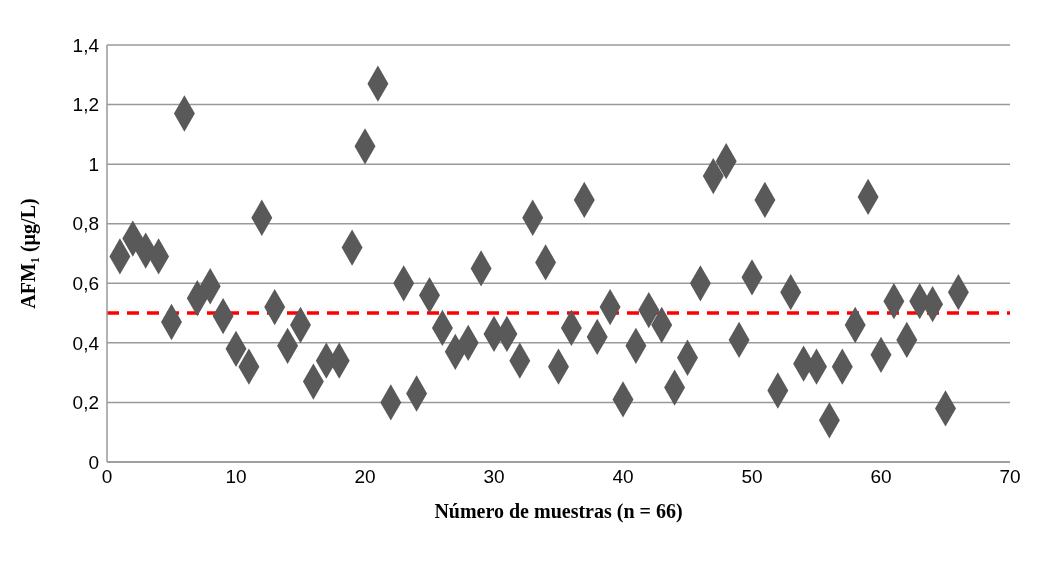 Image resolution: width=1038 pixels, height=581 pixels. Describe the element at coordinates (623, 477) in the screenshot. I see `x-tick-label: 40` at that location.